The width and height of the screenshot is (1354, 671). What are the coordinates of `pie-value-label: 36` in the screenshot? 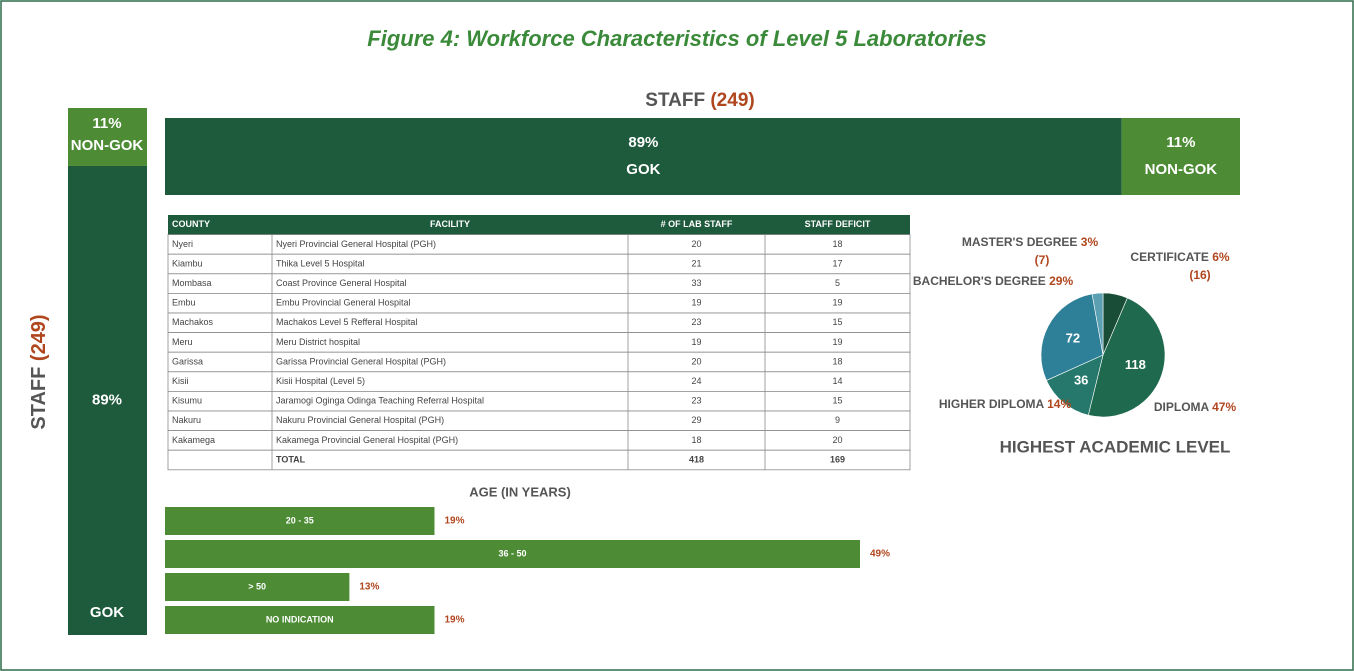 It's located at (1081, 380).